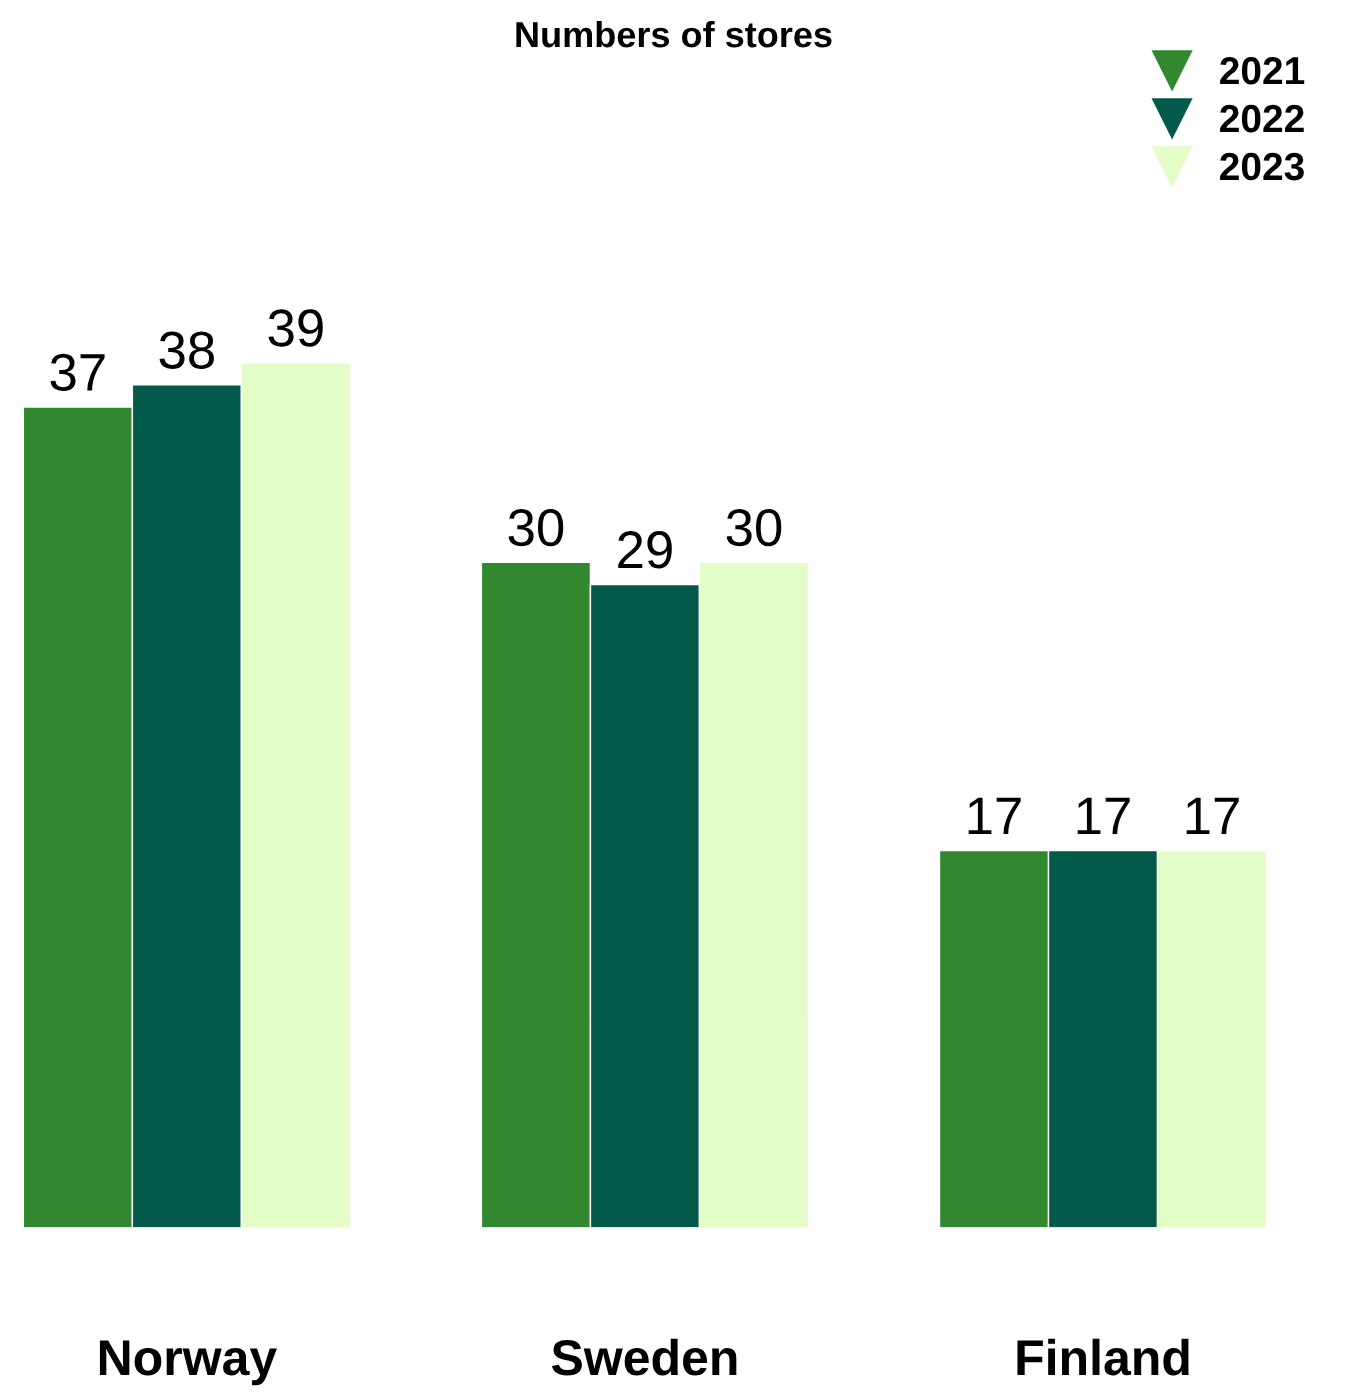 The width and height of the screenshot is (1347, 1395). Describe the element at coordinates (186, 350) in the screenshot. I see `data-label: 38` at that location.